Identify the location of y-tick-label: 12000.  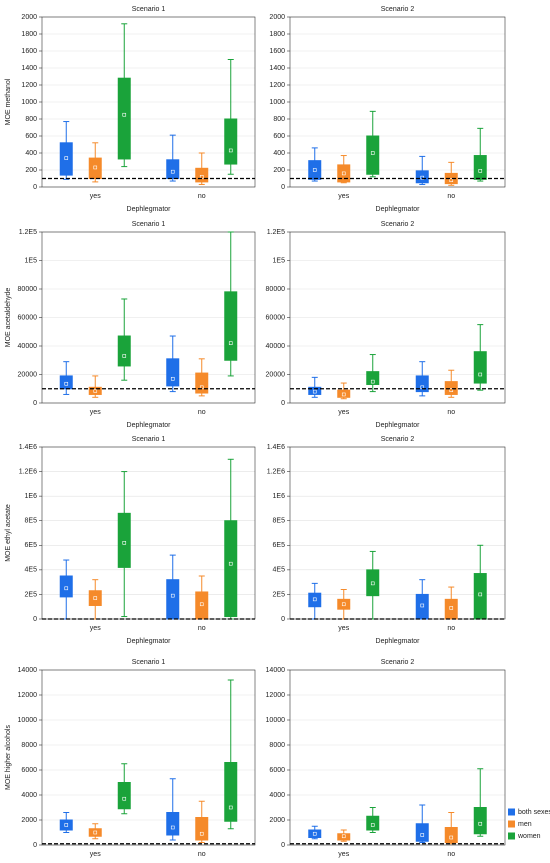
(28, 695).